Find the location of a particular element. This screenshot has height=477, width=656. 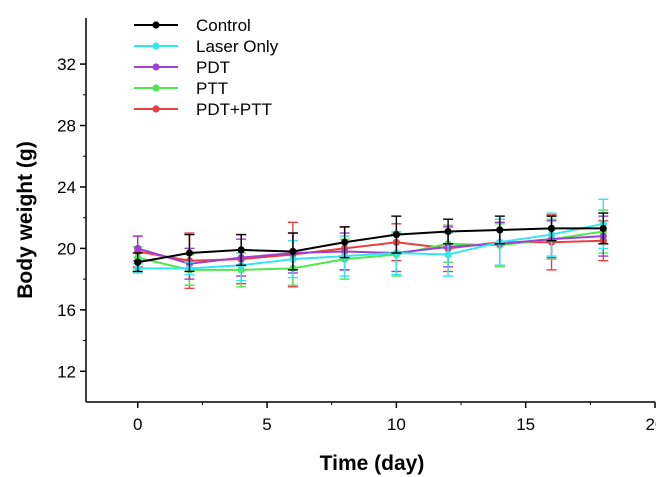

y-tick-label: 20 is located at coordinates (66, 248).